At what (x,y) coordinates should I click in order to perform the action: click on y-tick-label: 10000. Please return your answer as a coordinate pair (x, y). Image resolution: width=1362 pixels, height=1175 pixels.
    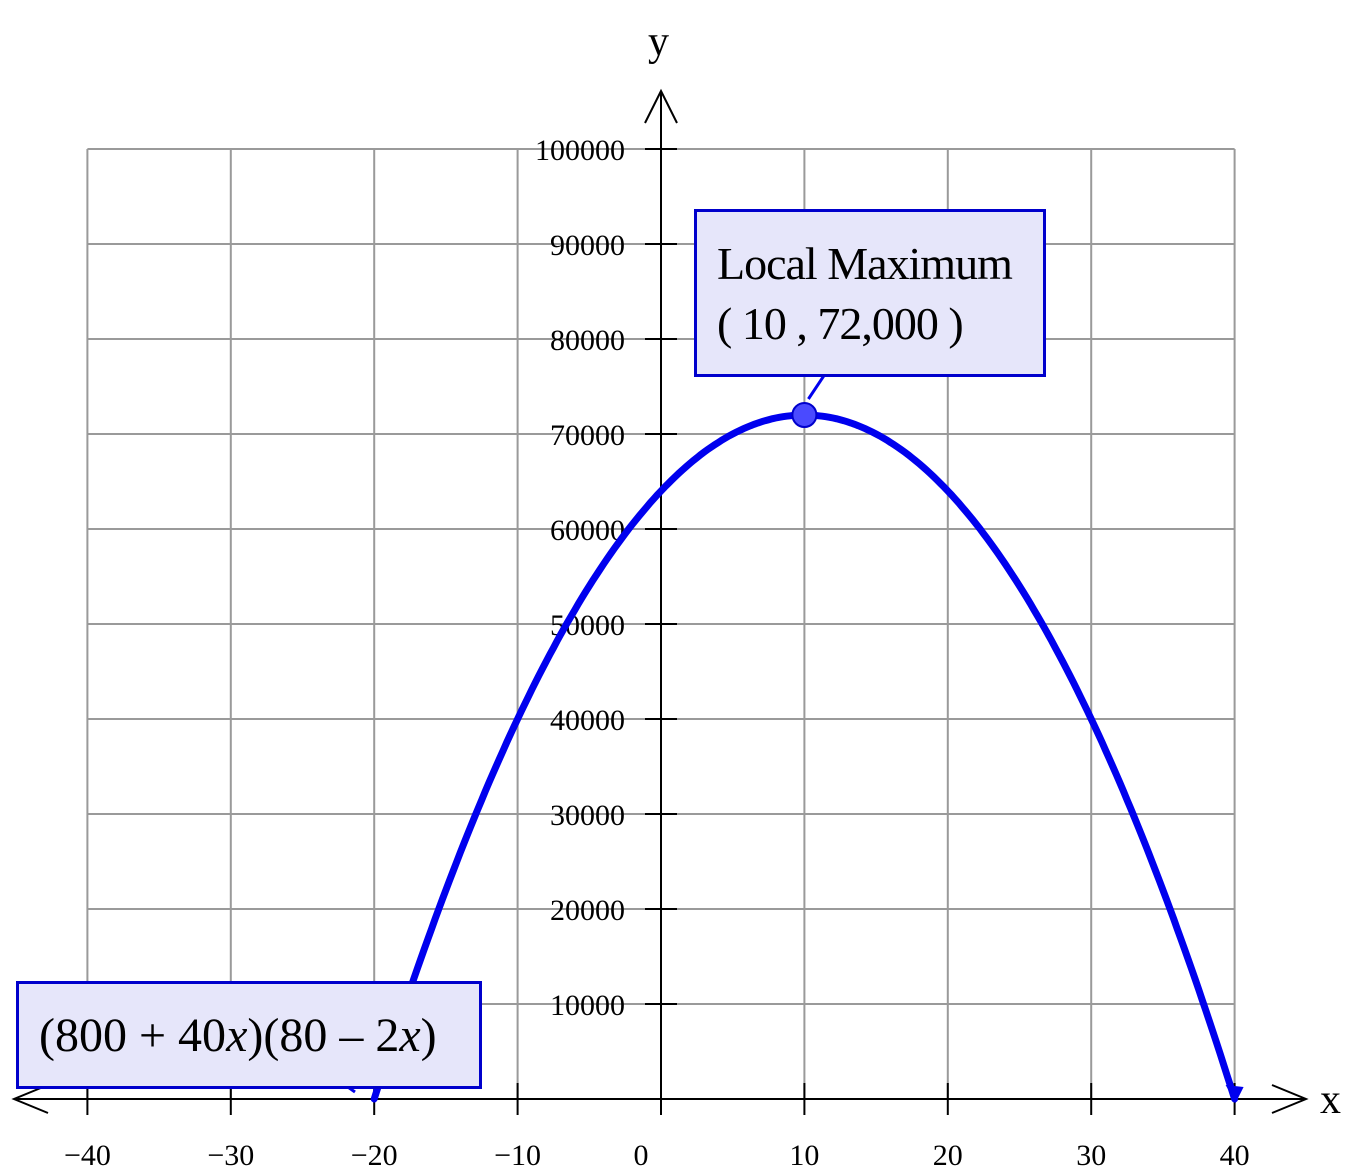
    Looking at the image, I should click on (587, 1005).